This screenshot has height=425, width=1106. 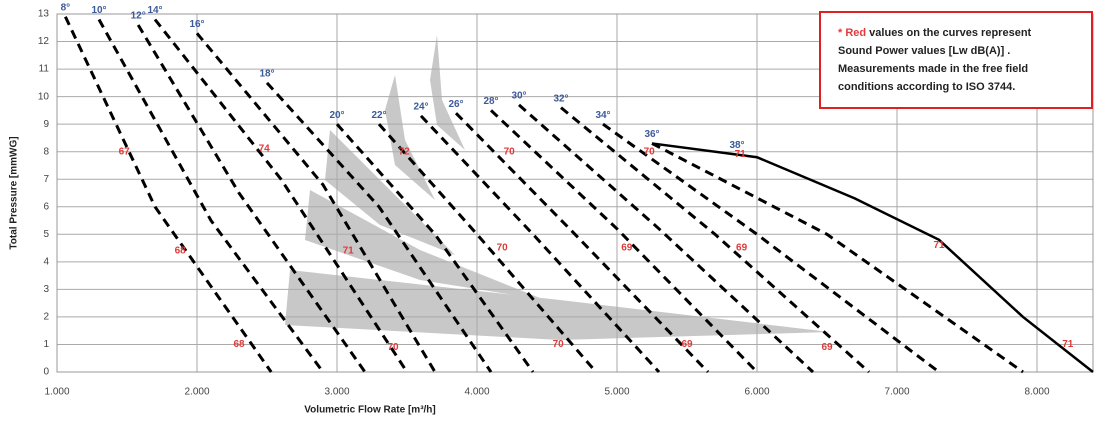 What do you see at coordinates (98, 10) in the screenshot?
I see `curve-label: 10°` at bounding box center [98, 10].